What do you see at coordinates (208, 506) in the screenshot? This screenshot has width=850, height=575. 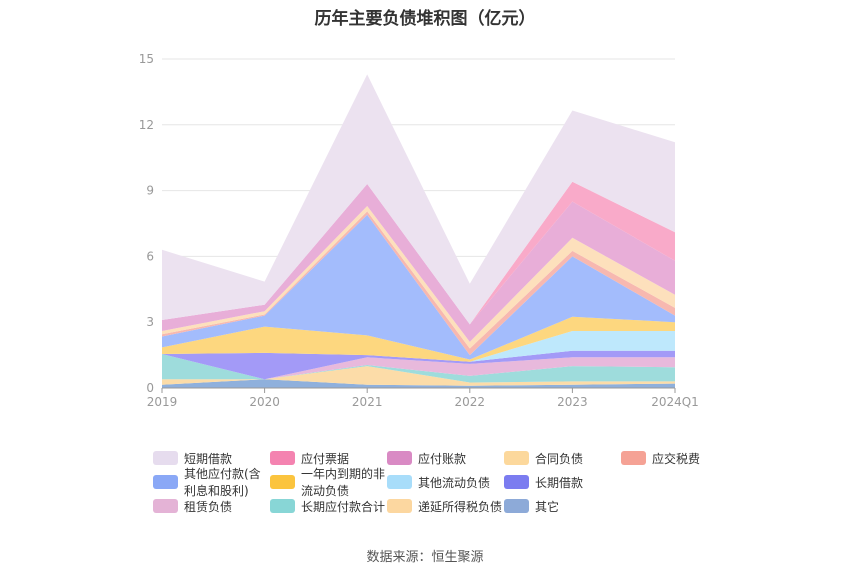 I see `legend-label: 租赁负债` at bounding box center [208, 506].